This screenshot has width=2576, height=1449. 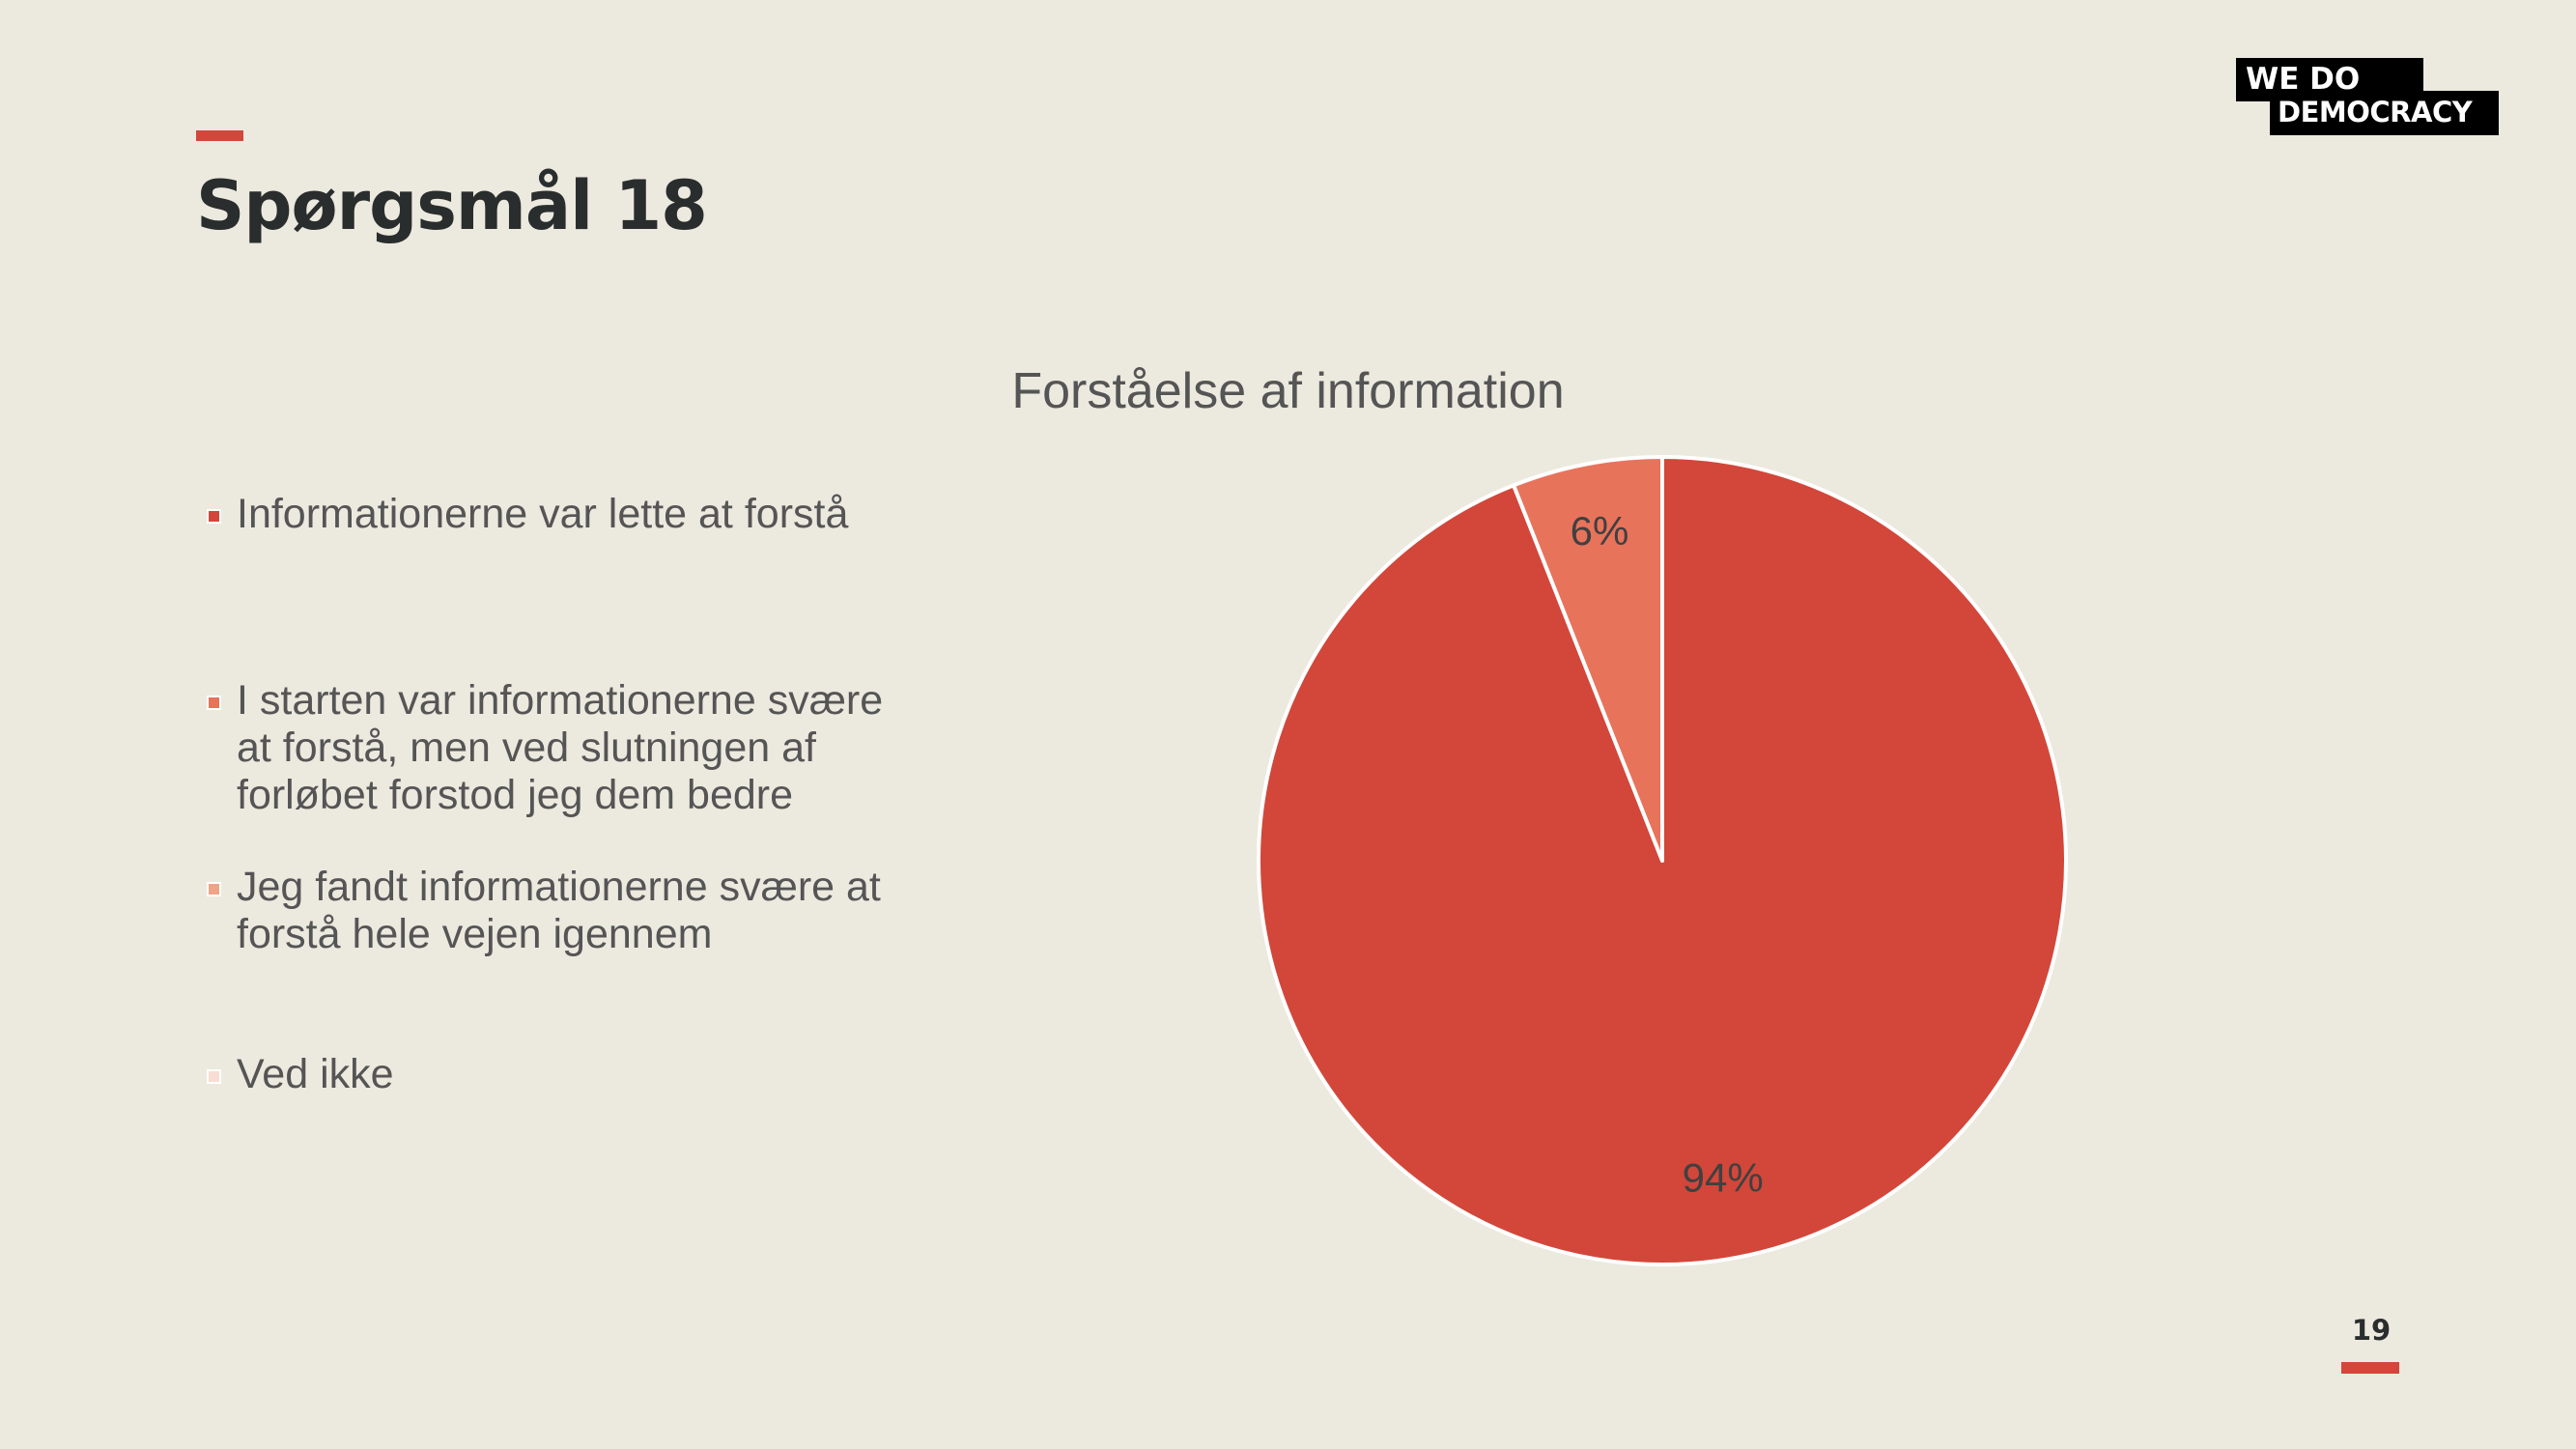 What do you see at coordinates (1723, 1177) in the screenshot?
I see `pie-data-label: 94%` at bounding box center [1723, 1177].